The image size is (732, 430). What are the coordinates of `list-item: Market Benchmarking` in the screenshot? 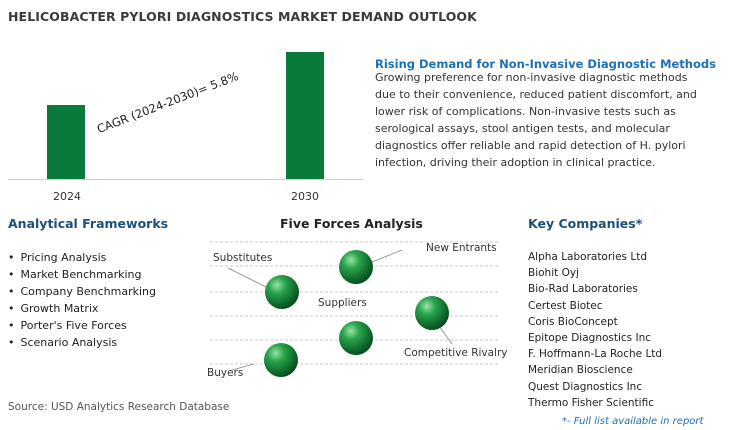 It's located at (82, 274).